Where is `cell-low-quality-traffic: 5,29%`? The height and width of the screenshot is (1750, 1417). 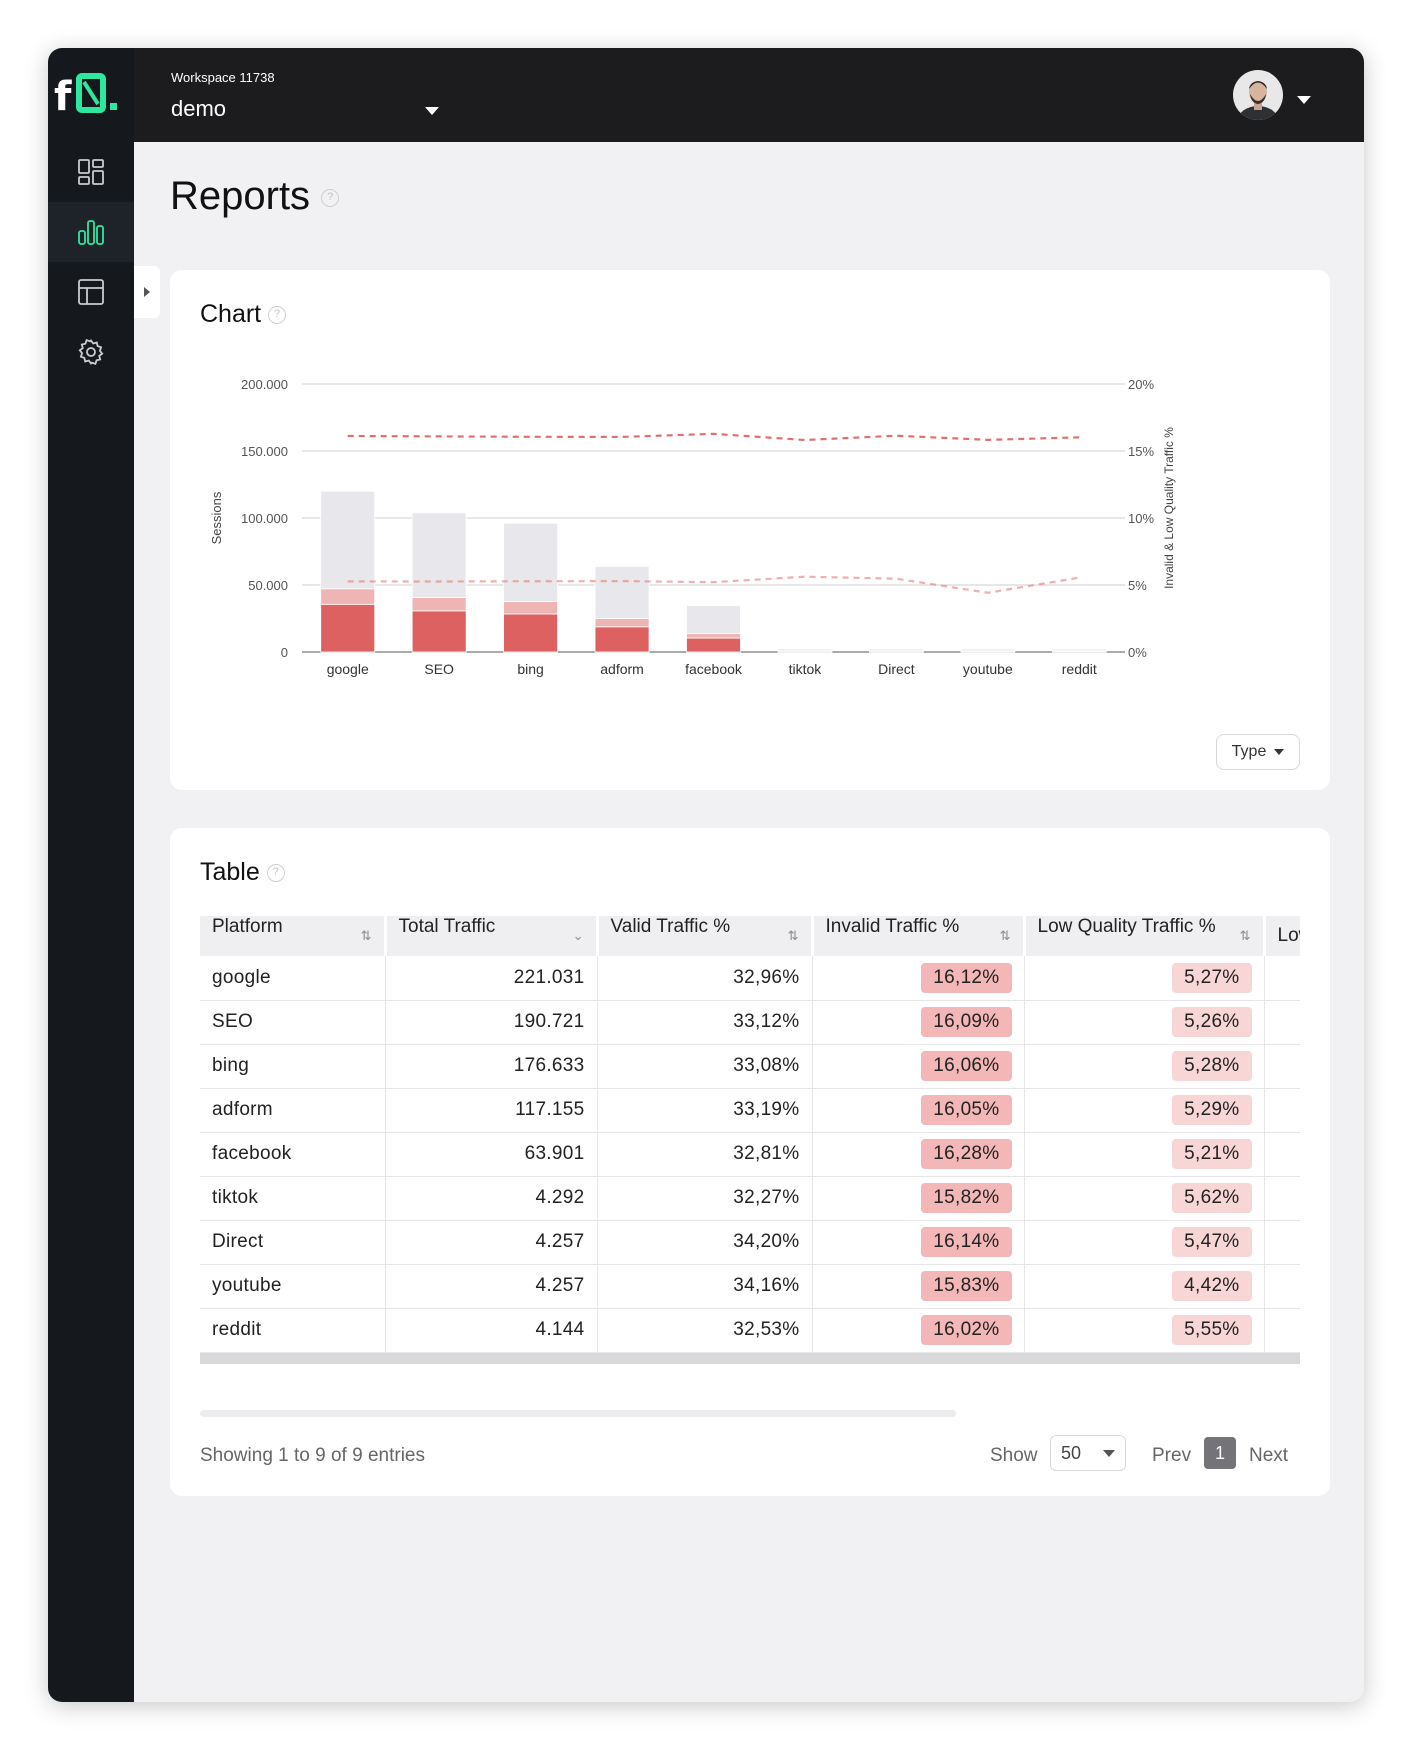 cell-low-quality-traffic: 5,29% is located at coordinates (1144, 1110).